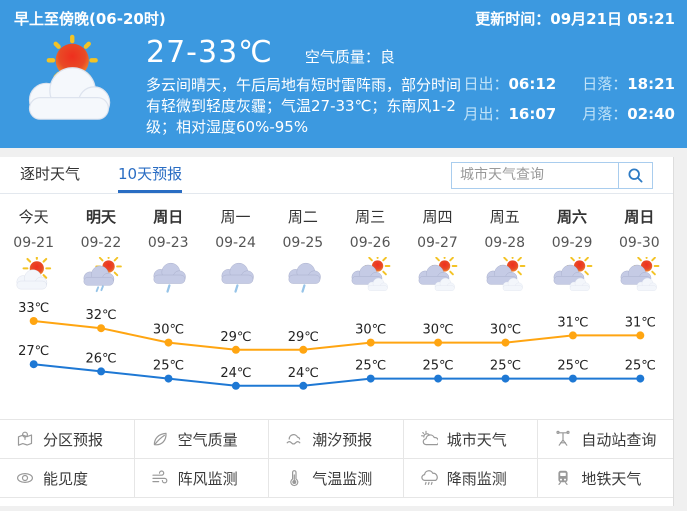  Describe the element at coordinates (476, 439) in the screenshot. I see `menu-item-label: 城市天气` at that location.